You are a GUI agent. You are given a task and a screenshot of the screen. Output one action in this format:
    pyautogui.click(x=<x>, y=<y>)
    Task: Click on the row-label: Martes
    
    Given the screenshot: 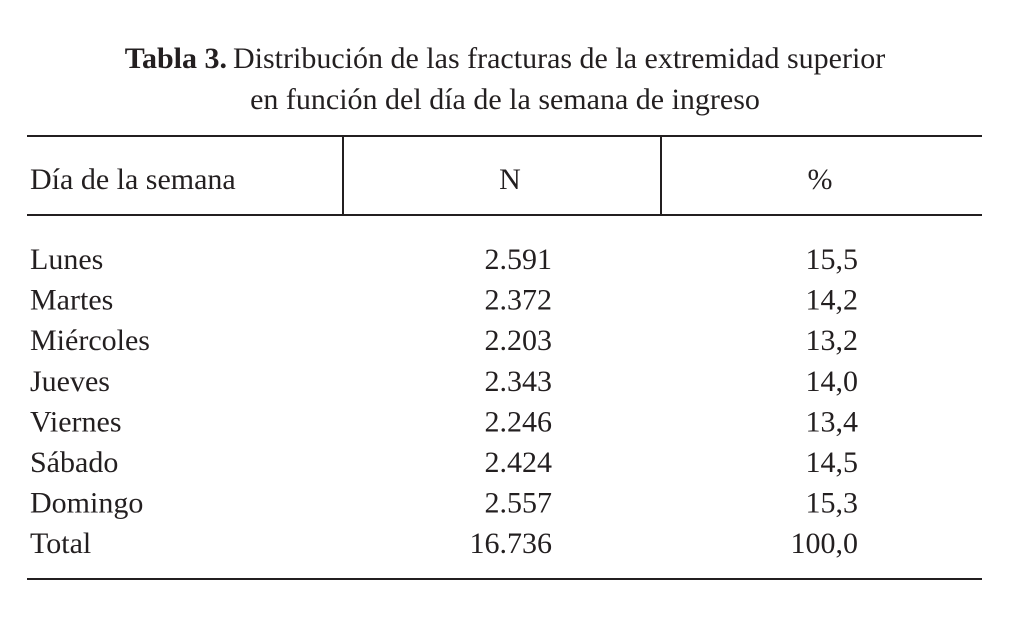 What is the action you would take?
    pyautogui.click(x=71, y=300)
    